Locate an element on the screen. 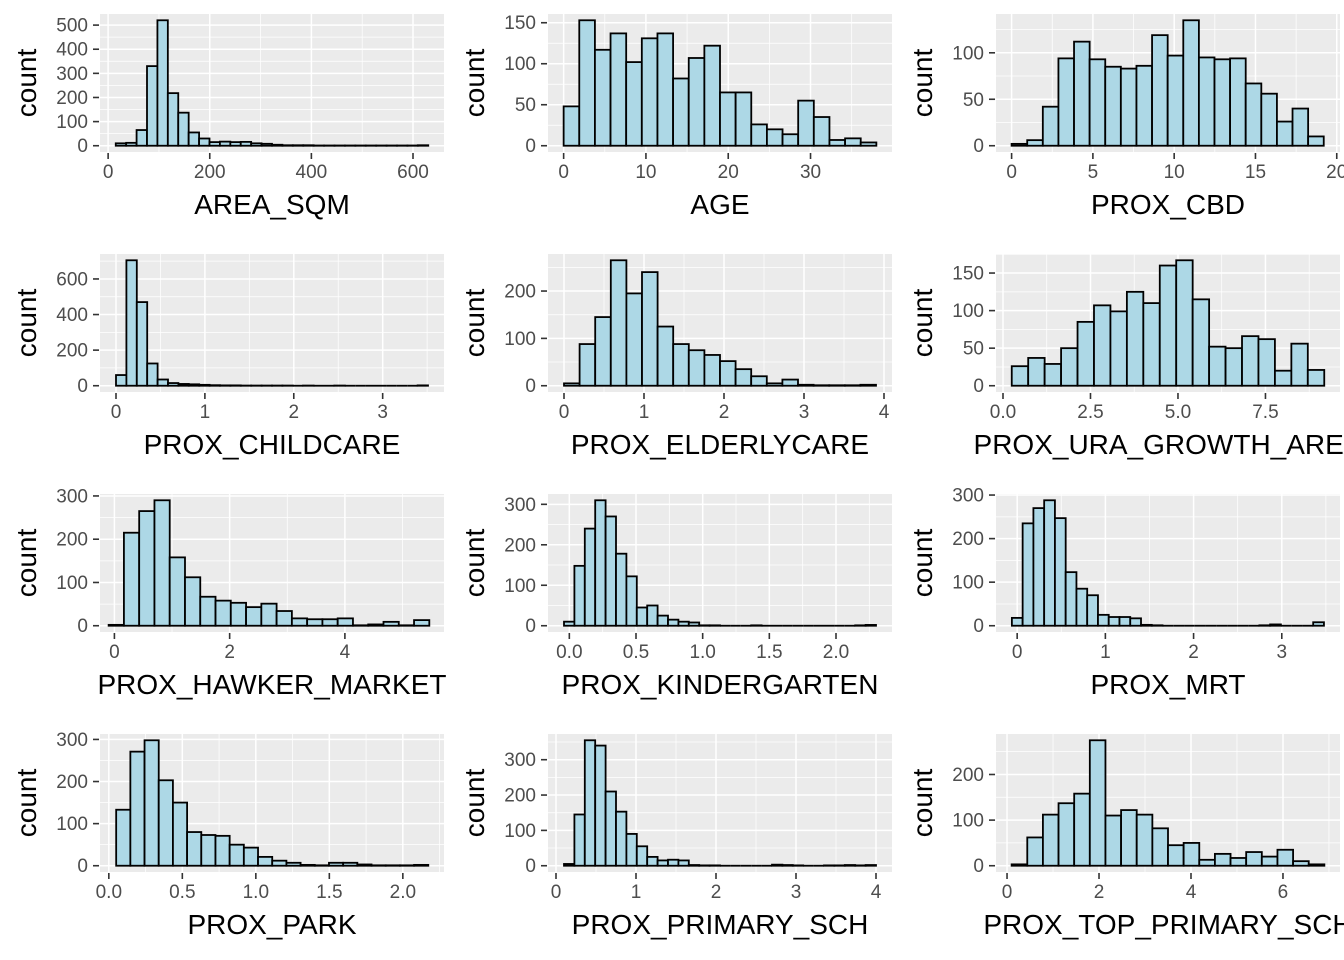  x-tick-label: 10 is located at coordinates (1174, 172).